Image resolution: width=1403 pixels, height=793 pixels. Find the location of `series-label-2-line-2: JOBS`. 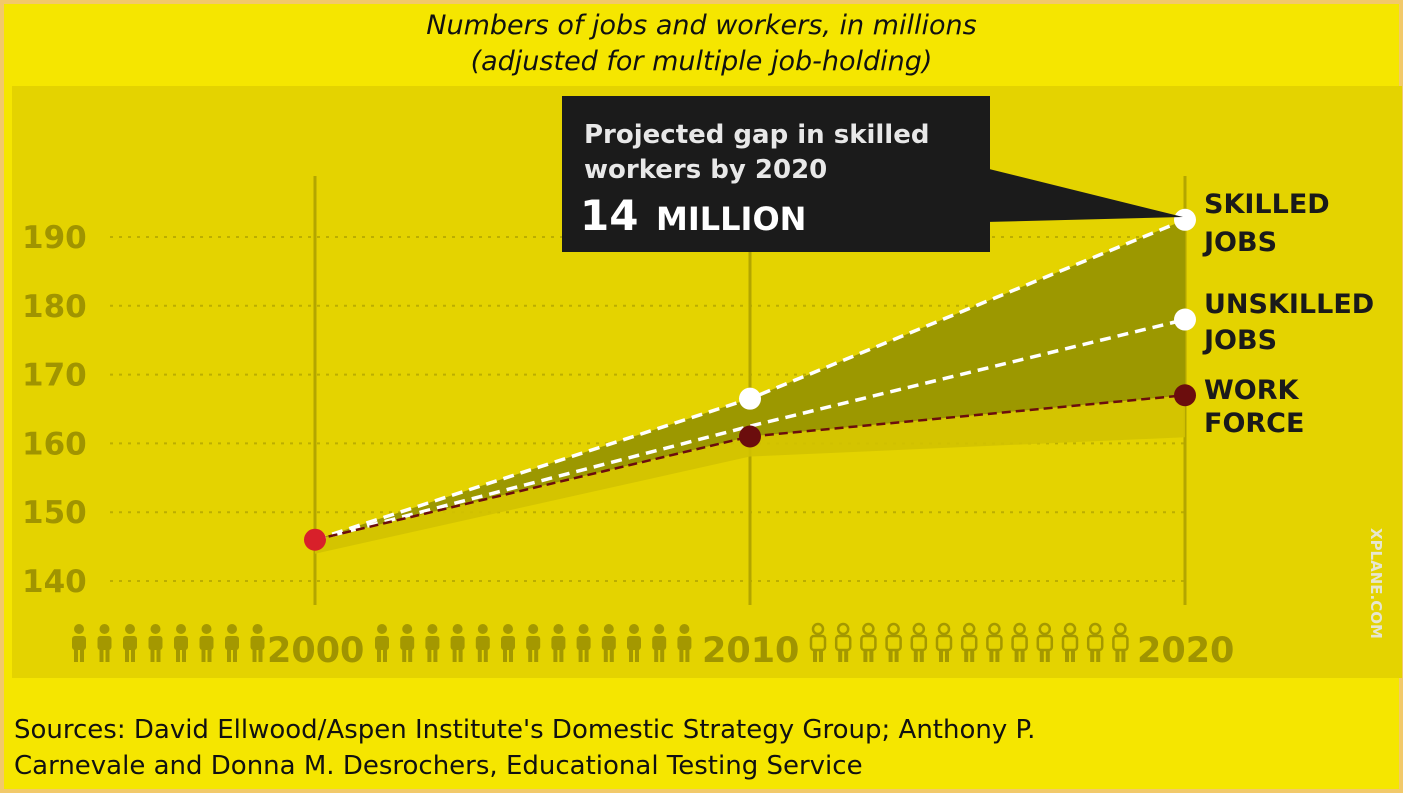

series-label-2-line-2: JOBS is located at coordinates (1239, 340).